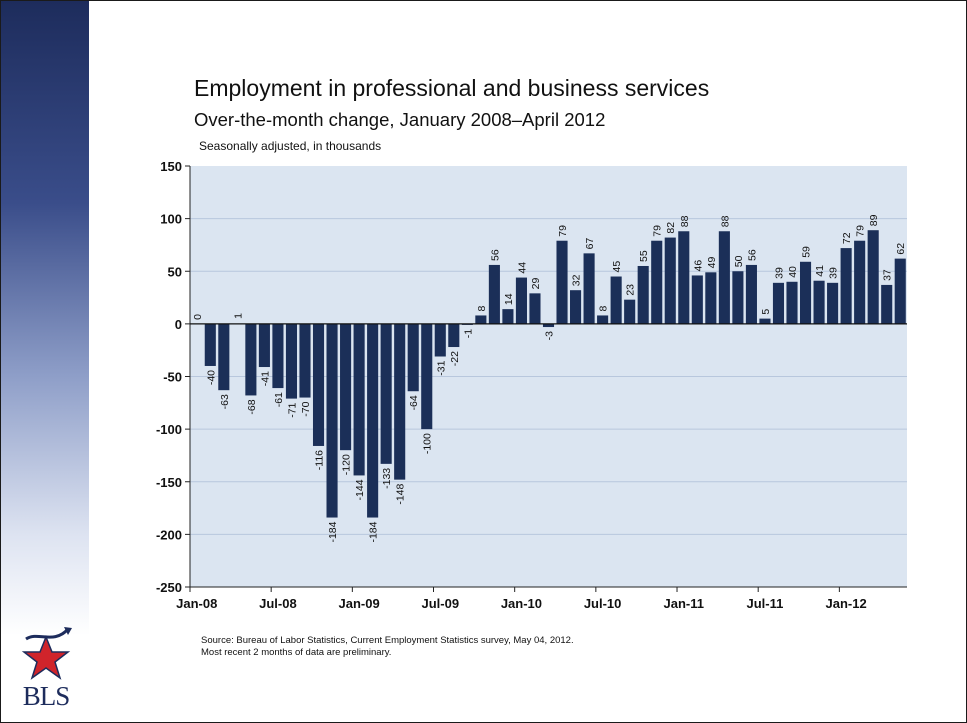 The height and width of the screenshot is (723, 967). Describe the element at coordinates (807, 252) in the screenshot. I see `data-label: 59` at that location.